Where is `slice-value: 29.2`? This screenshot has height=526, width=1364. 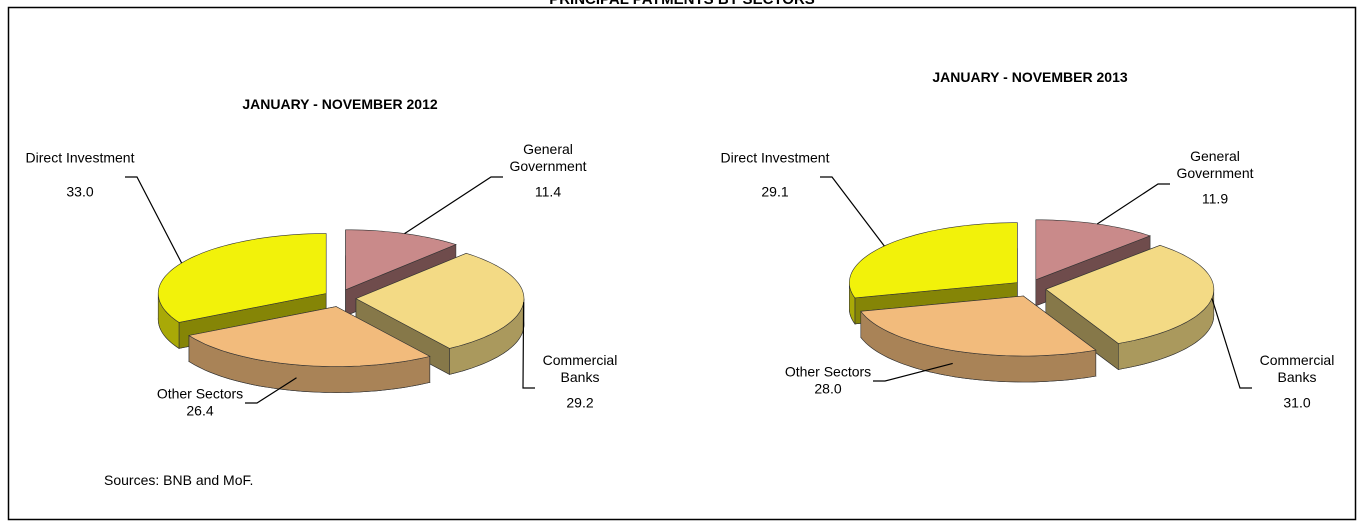
slice-value: 29.2 is located at coordinates (580, 402).